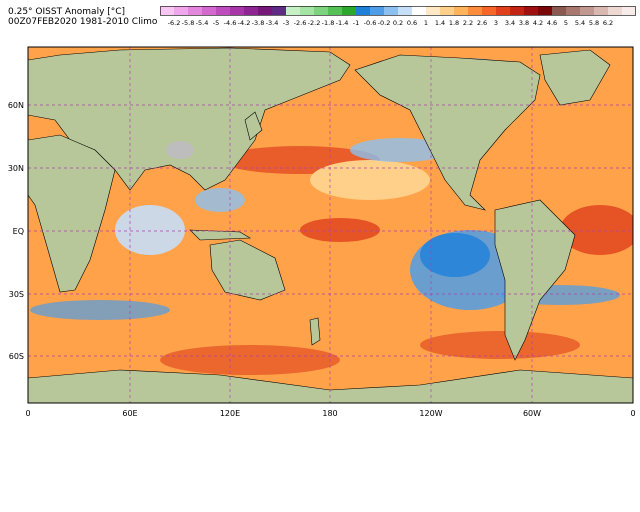 Image resolution: width=640 pixels, height=512 pixels. Describe the element at coordinates (129, 413) in the screenshot. I see `lon-label-60e: 60E` at that location.